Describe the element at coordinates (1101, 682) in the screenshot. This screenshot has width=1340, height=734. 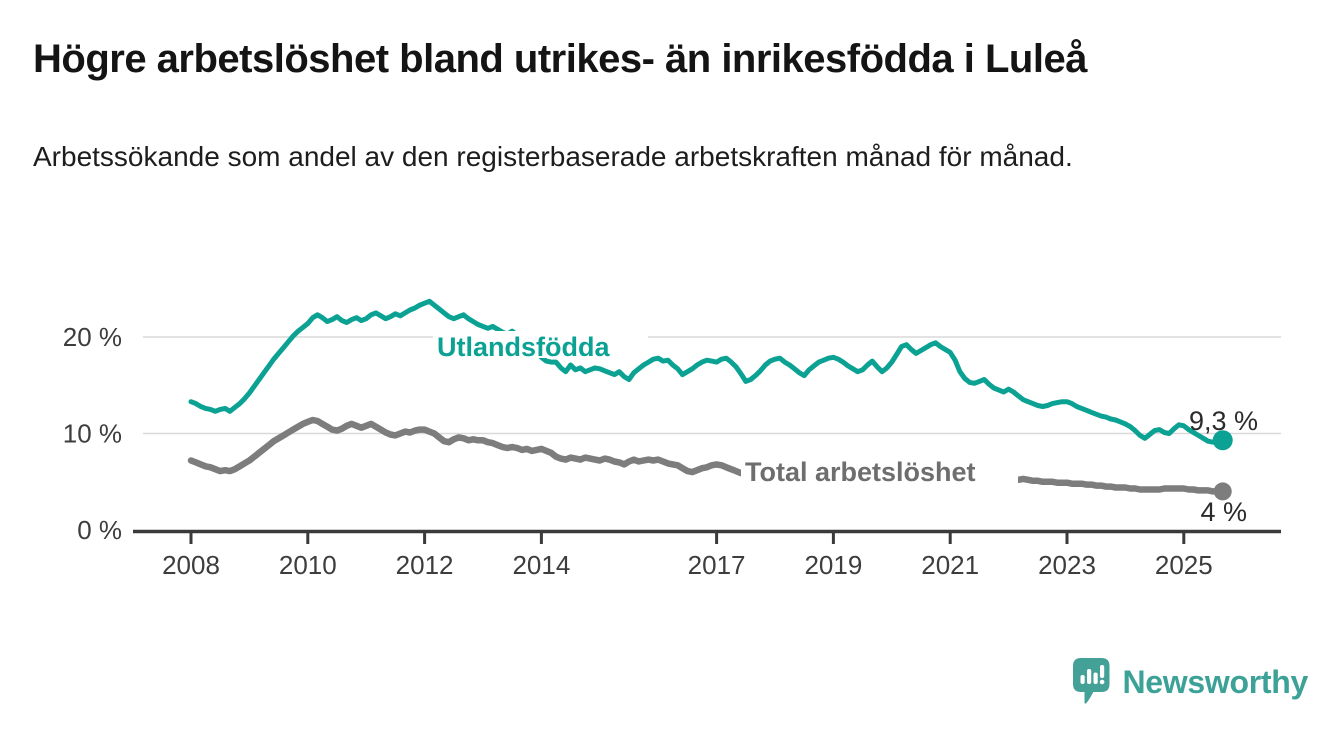
I see `logo-exclamation-dot` at that location.